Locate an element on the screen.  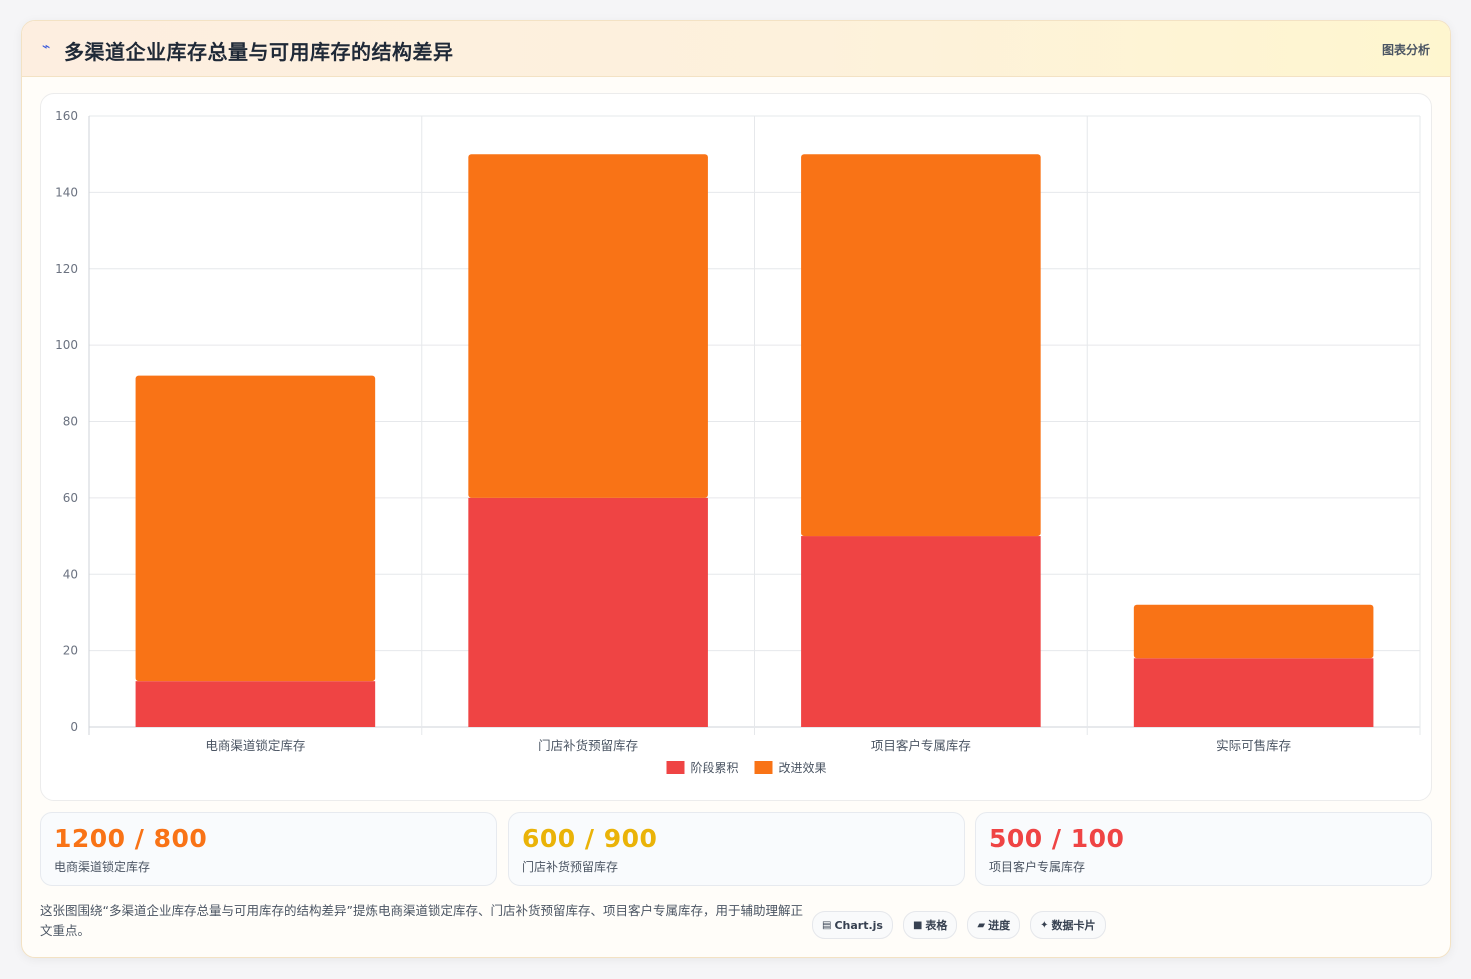
chip-label: 进度 is located at coordinates (999, 925).